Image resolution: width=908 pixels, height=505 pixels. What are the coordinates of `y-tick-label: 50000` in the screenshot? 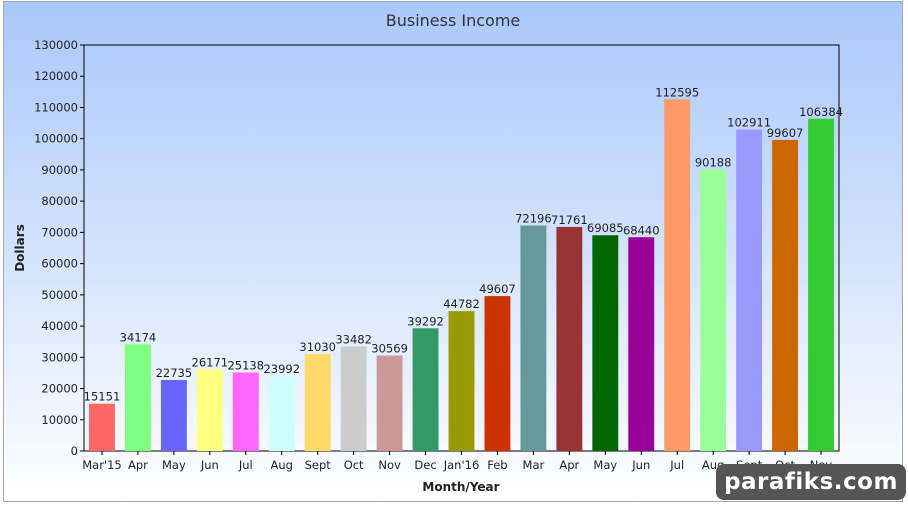 It's located at (59, 295).